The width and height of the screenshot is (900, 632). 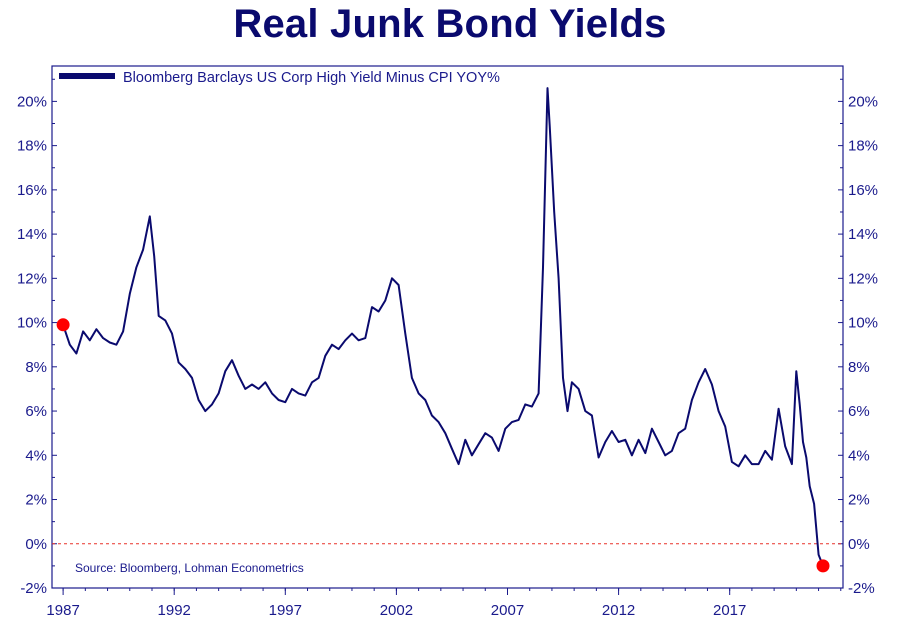 What do you see at coordinates (863, 101) in the screenshot?
I see `y-tick-label-right: 20%` at bounding box center [863, 101].